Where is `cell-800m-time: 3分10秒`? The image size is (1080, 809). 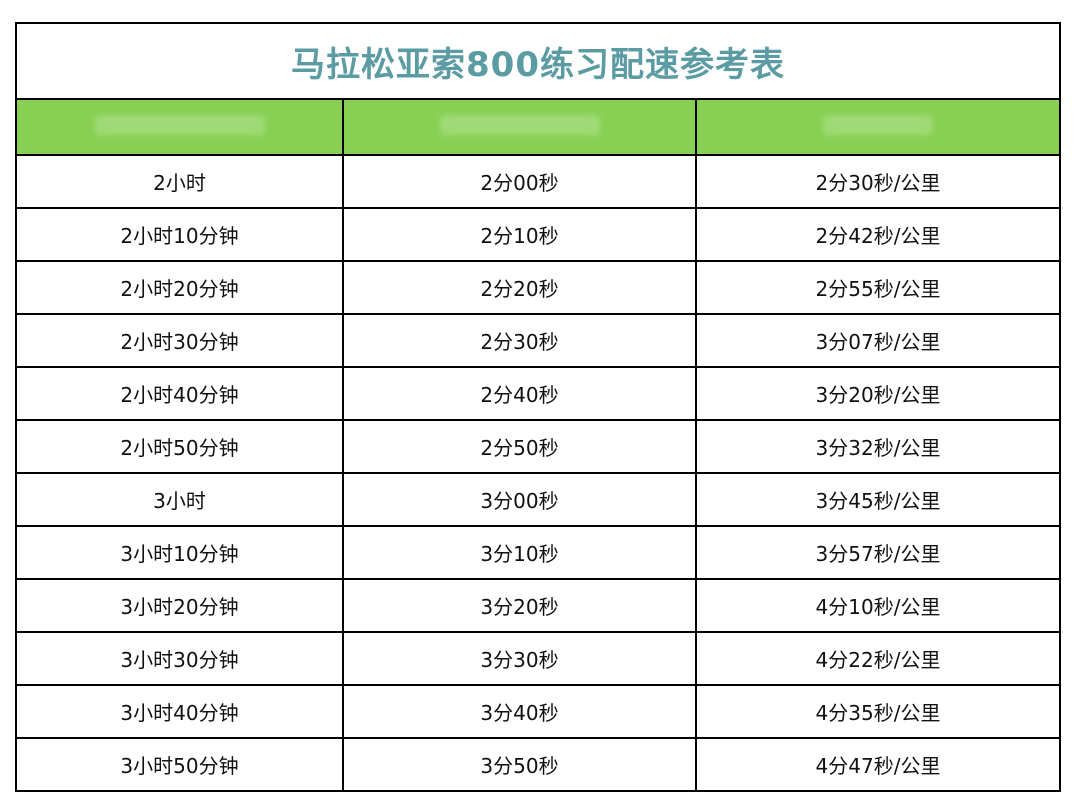 cell-800m-time: 3分10秒 is located at coordinates (519, 552).